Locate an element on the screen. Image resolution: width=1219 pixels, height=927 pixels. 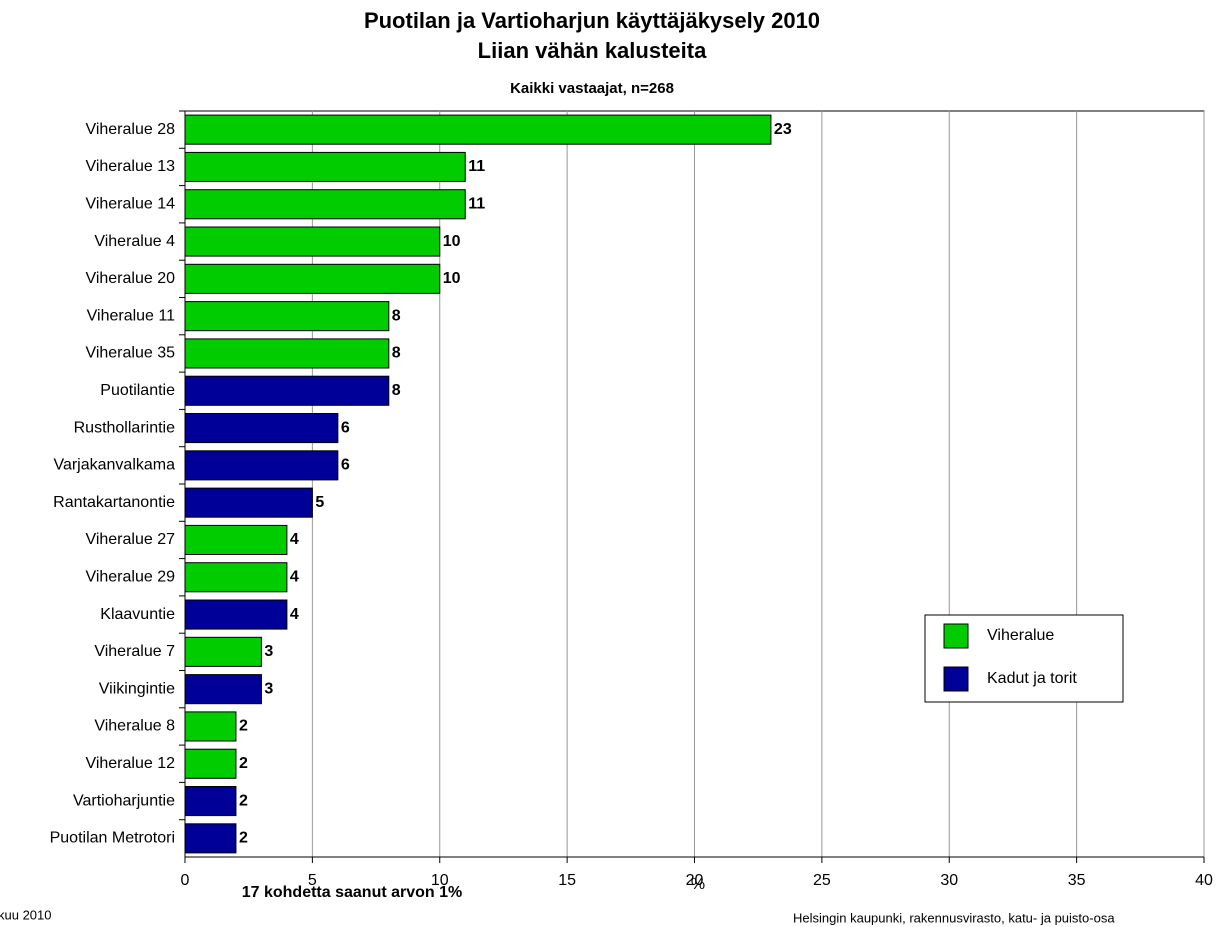
y-tick-label: Klaavuntie is located at coordinates (137, 614).